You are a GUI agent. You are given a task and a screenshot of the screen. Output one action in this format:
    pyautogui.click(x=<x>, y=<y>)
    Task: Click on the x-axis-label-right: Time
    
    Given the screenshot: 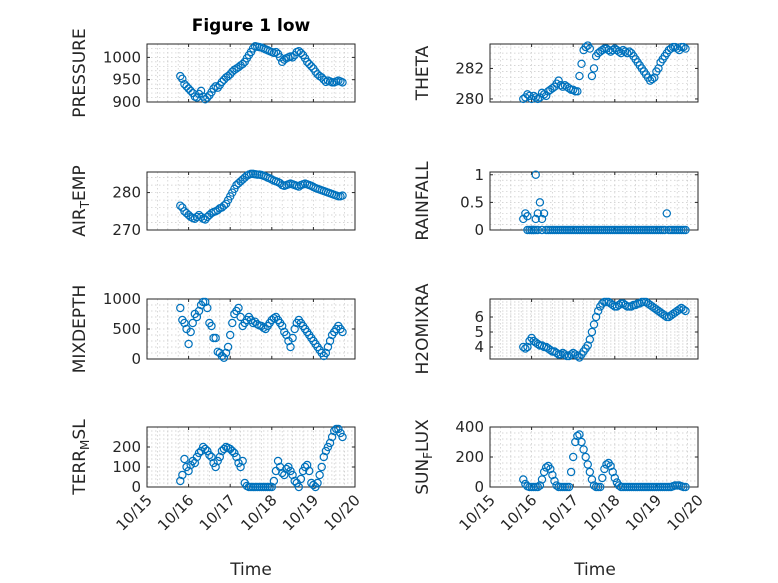 What is the action you would take?
    pyautogui.click(x=594, y=570)
    